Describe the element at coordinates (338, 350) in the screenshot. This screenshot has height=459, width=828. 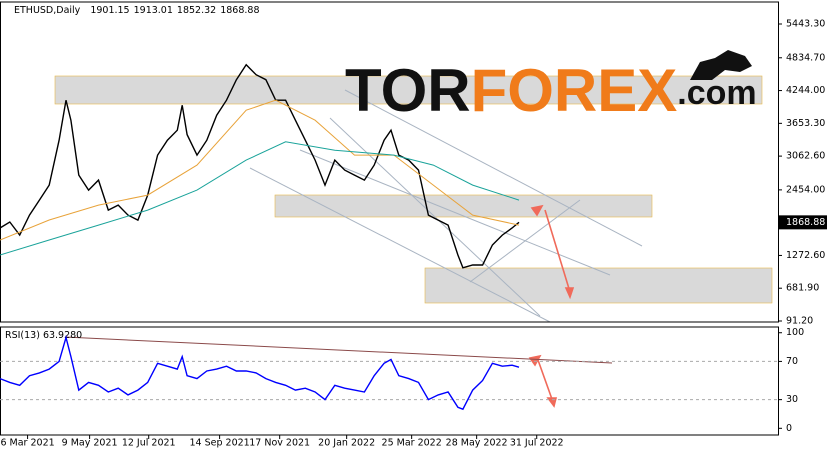
I see `rsi-trendline` at that location.